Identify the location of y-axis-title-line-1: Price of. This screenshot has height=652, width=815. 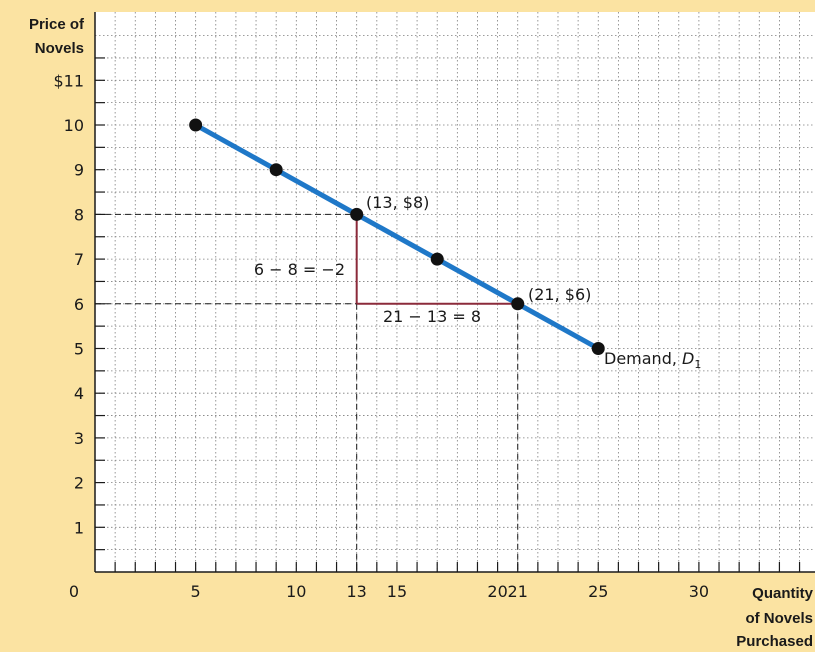
(57, 24).